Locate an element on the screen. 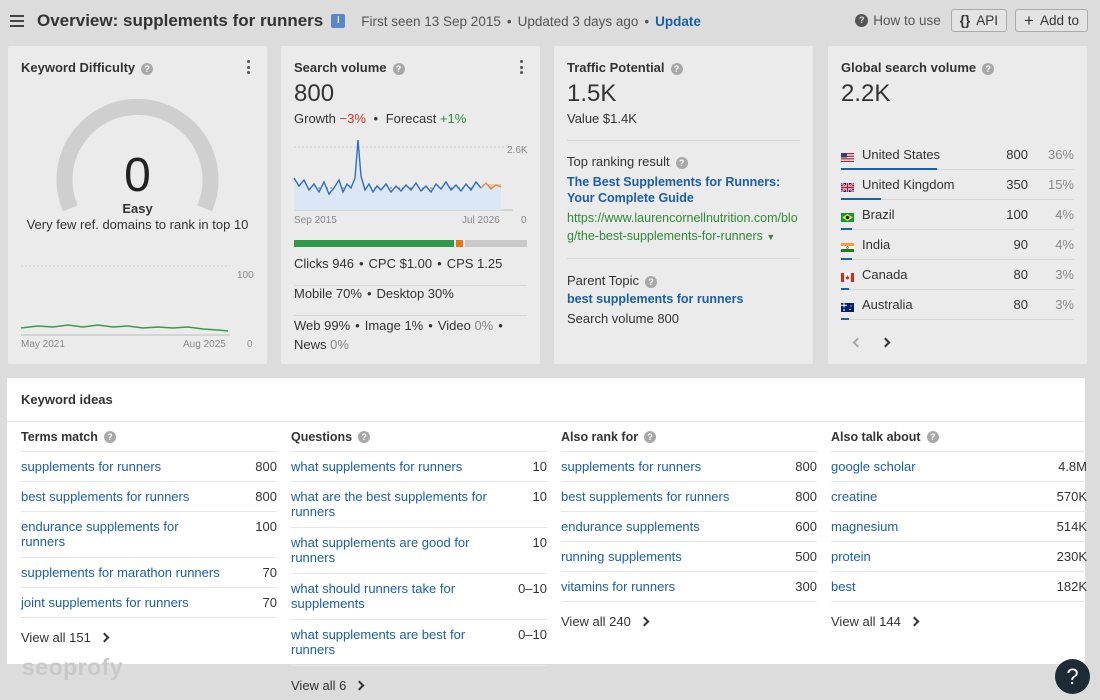 The width and height of the screenshot is (1100, 700). keyword-volume: 0–10 is located at coordinates (532, 588).